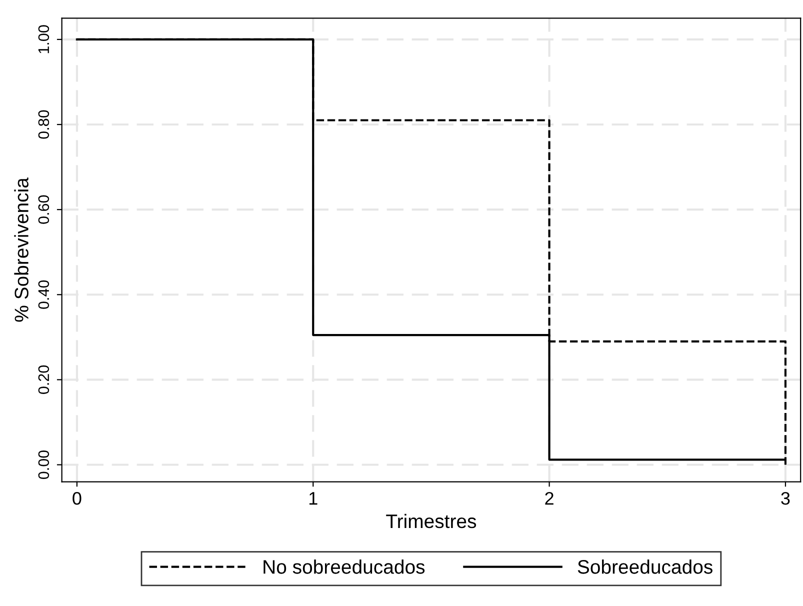  Describe the element at coordinates (344, 567) in the screenshot. I see `legend-label: No sobreeducados` at that location.